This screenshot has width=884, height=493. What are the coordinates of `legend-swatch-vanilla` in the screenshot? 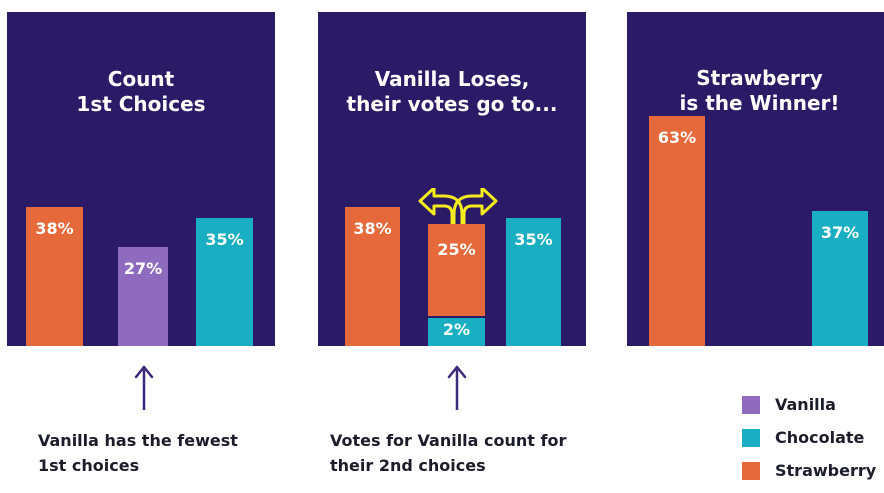 It's located at (751, 405).